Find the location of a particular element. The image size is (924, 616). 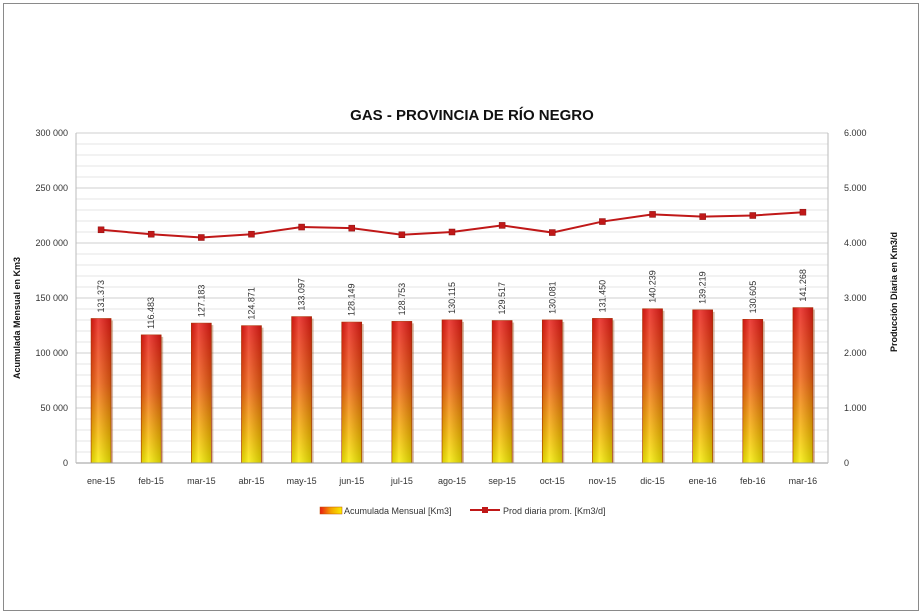

x-tick-label: feb-15 is located at coordinates (151, 481).